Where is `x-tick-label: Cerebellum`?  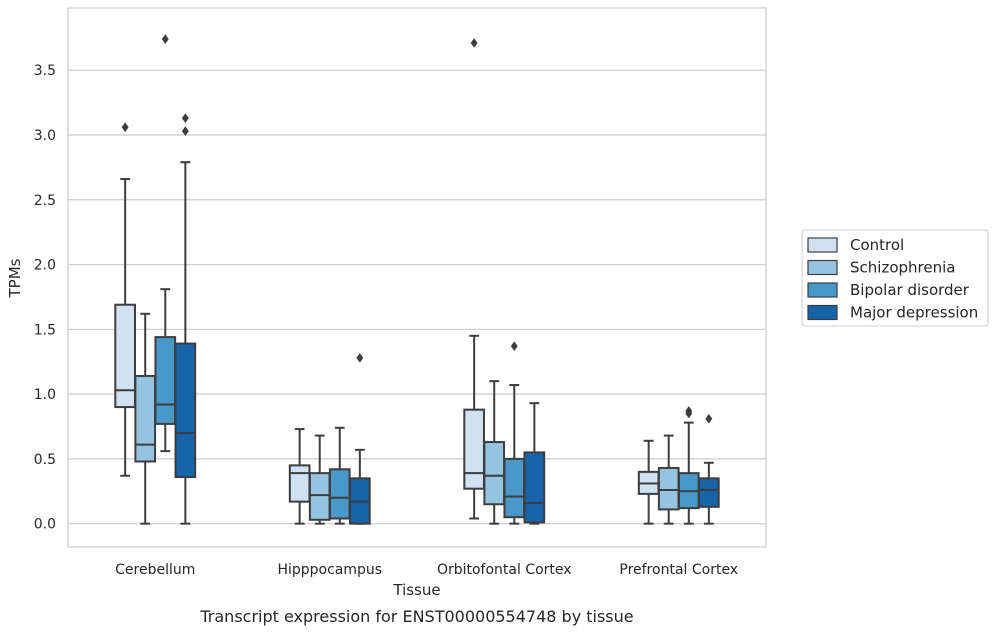 x-tick-label: Cerebellum is located at coordinates (155, 570).